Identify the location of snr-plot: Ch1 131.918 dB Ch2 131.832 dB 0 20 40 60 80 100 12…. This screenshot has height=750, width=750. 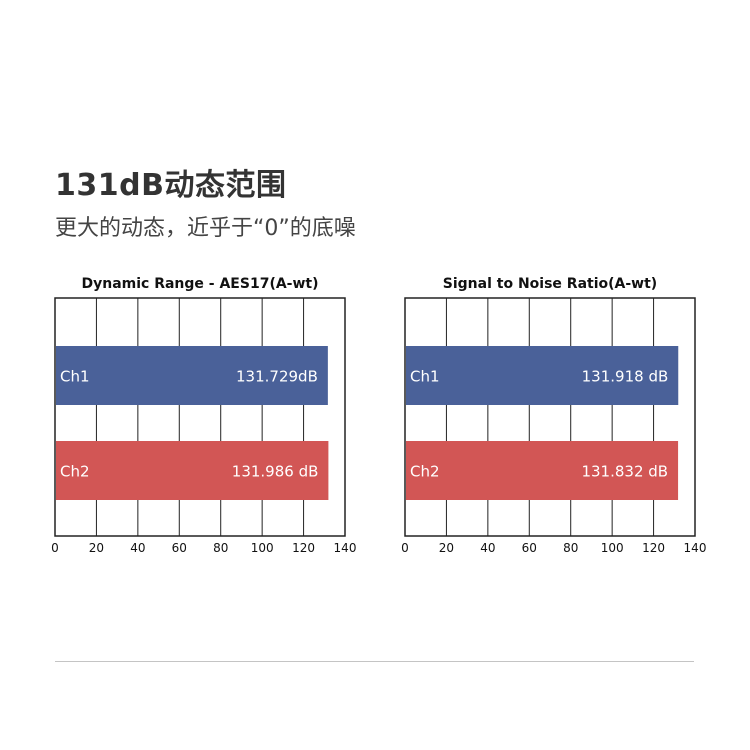
(553, 426).